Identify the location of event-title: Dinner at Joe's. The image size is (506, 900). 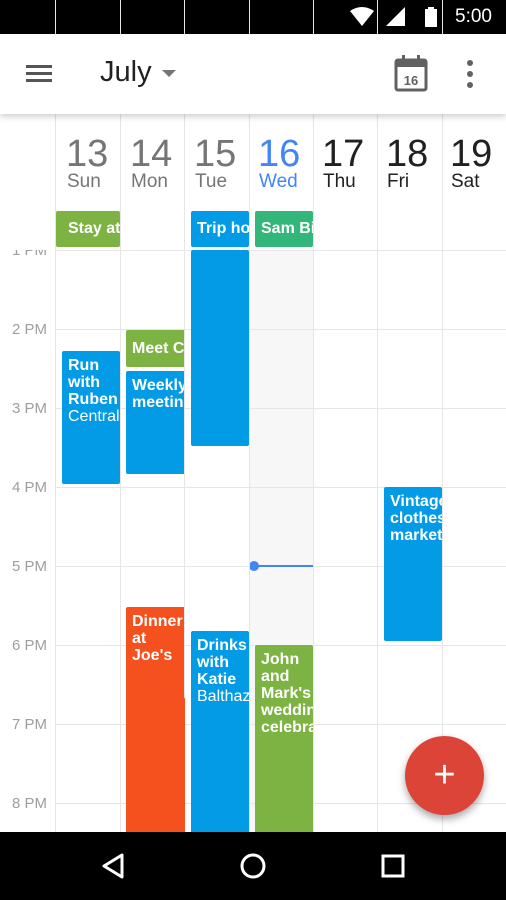
(157, 638).